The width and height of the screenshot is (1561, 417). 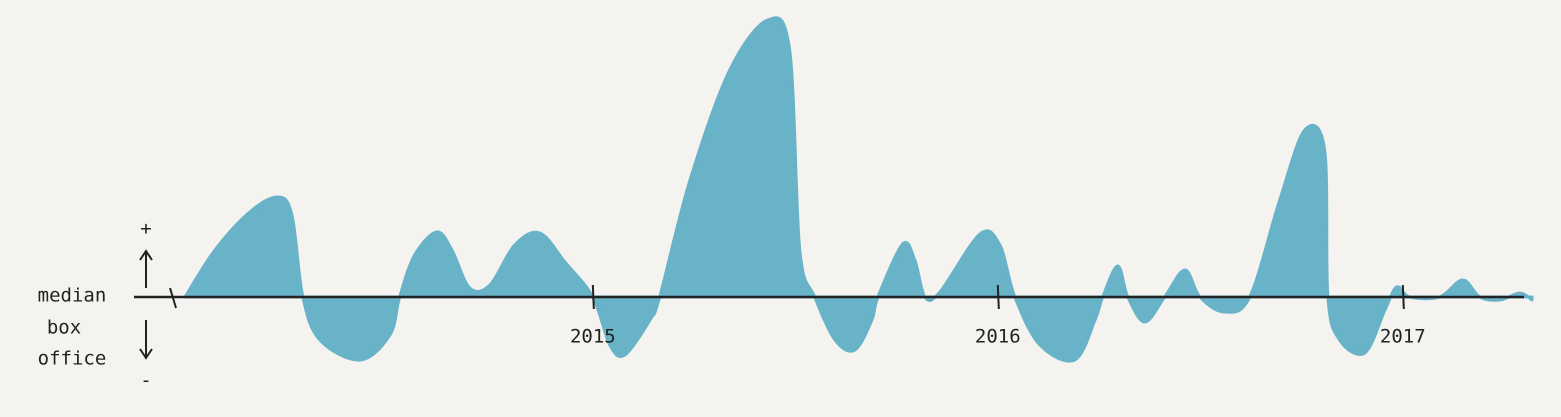 What do you see at coordinates (72, 296) in the screenshot?
I see `y-label: median` at bounding box center [72, 296].